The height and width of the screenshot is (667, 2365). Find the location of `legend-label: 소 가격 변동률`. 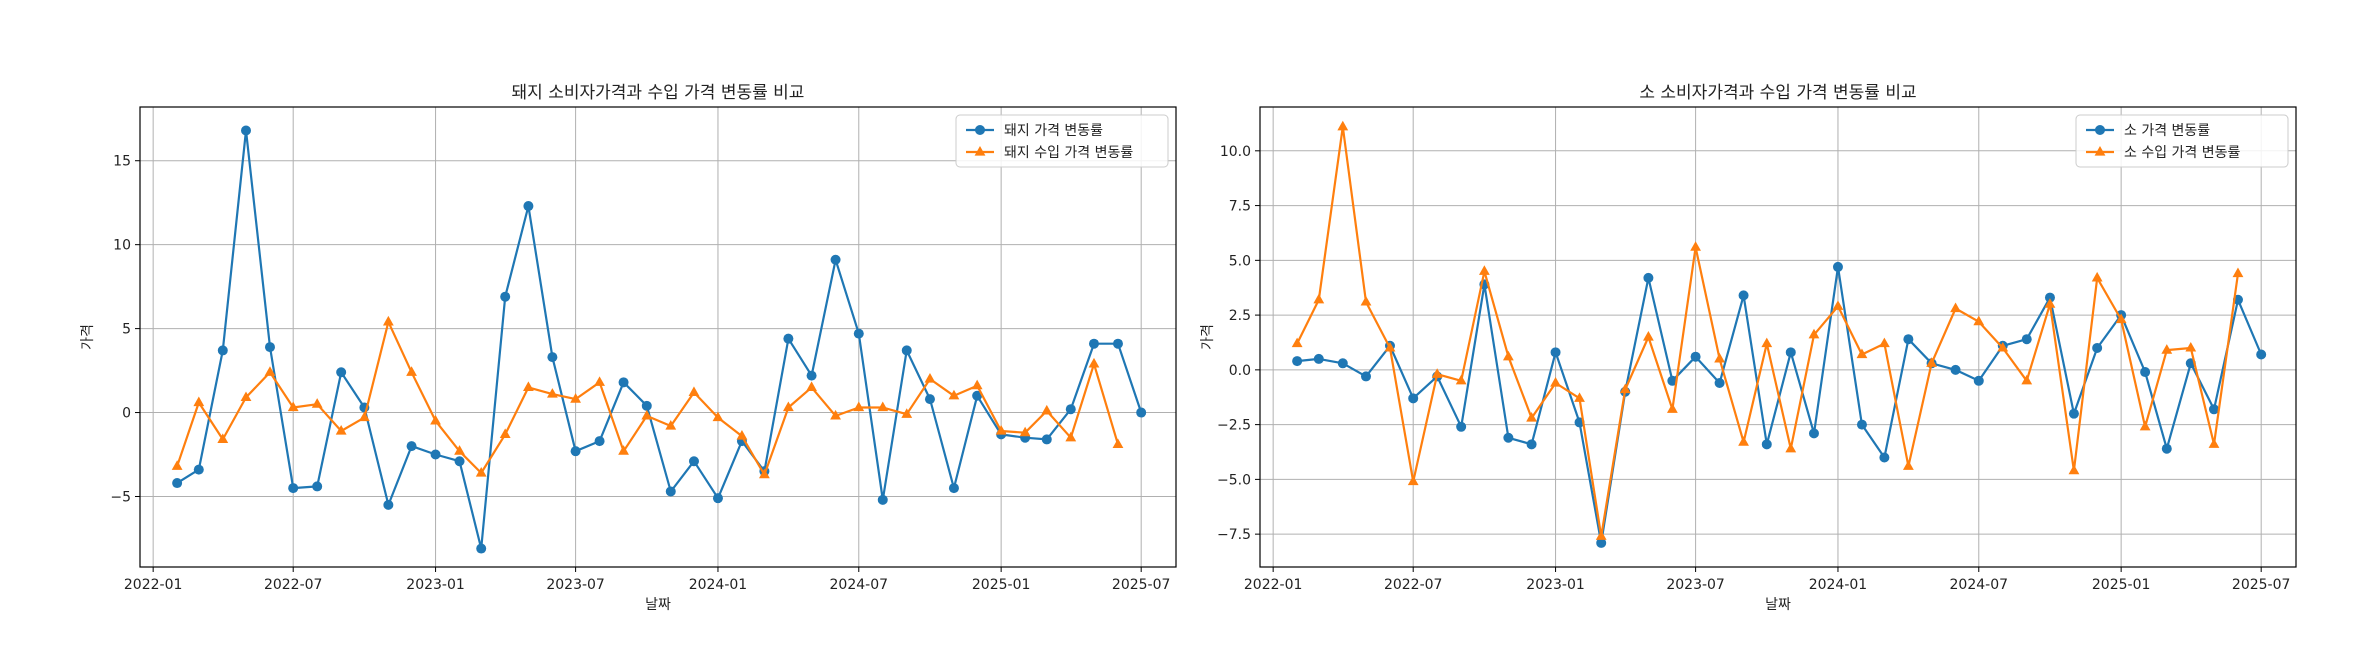

legend-label: 소 가격 변동률 is located at coordinates (2167, 131).